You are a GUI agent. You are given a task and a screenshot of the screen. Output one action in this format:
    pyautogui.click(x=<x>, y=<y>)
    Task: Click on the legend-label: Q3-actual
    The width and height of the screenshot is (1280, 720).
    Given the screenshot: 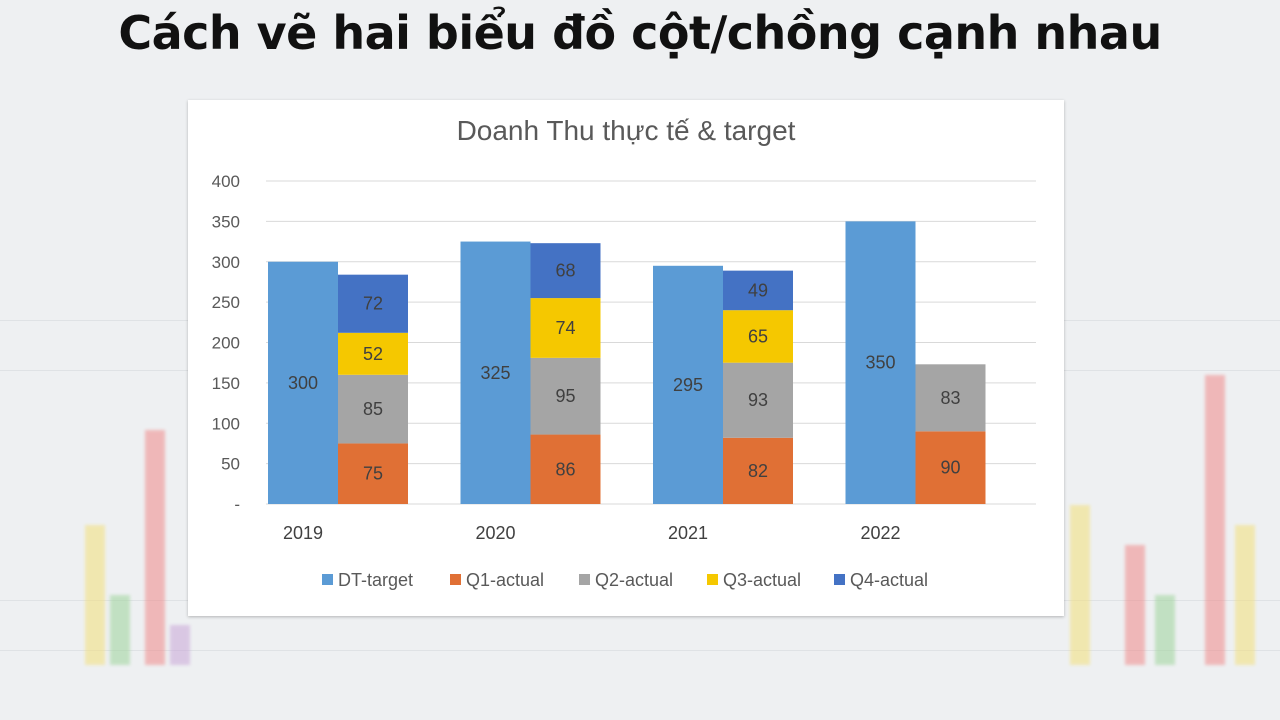 What is the action you would take?
    pyautogui.click(x=762, y=580)
    